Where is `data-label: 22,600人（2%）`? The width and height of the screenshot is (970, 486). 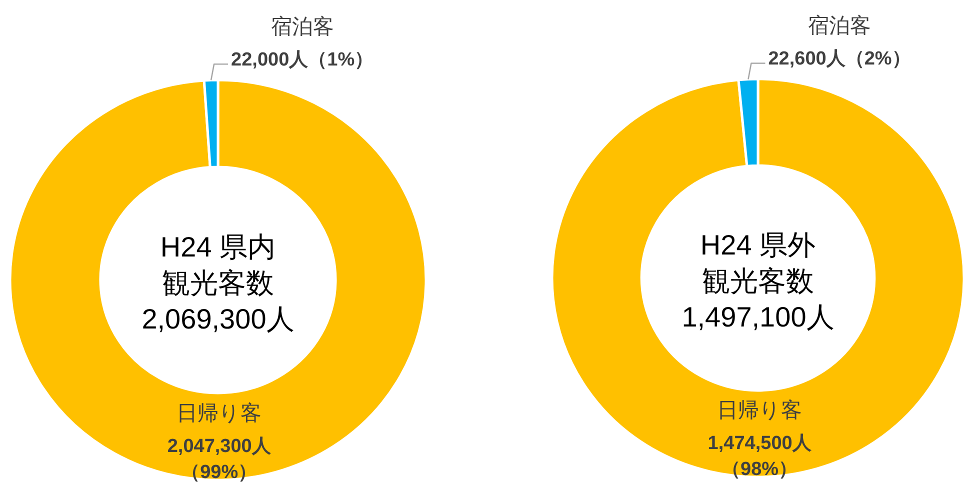
data-label: 22,600人（2%） is located at coordinates (839, 59).